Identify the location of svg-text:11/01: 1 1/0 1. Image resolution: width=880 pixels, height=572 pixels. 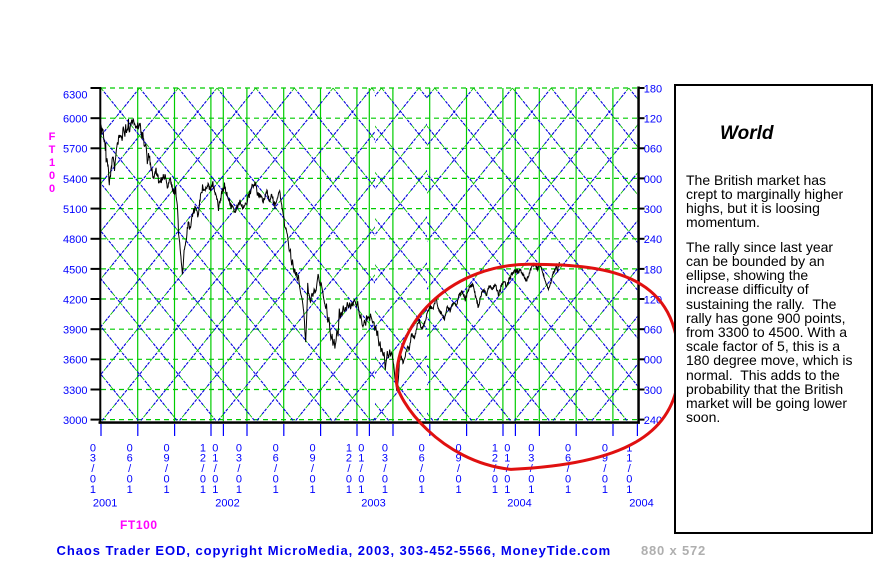
(629, 469).